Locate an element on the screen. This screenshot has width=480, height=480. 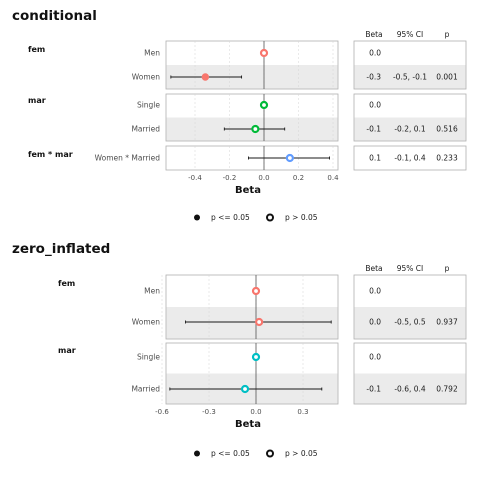
category-label: Women * Married is located at coordinates (128, 158).